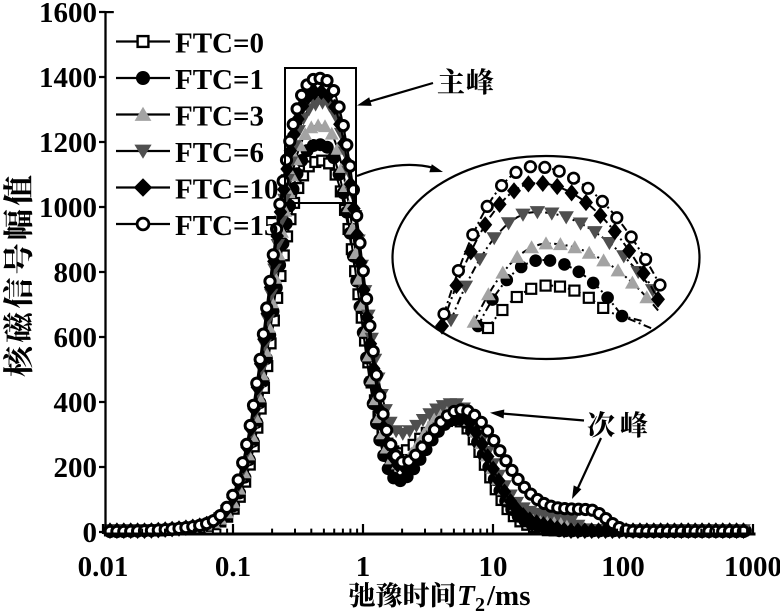 The image size is (780, 615). What do you see at coordinates (76, 273) in the screenshot?
I see `svg-text: 800` at bounding box center [76, 273].